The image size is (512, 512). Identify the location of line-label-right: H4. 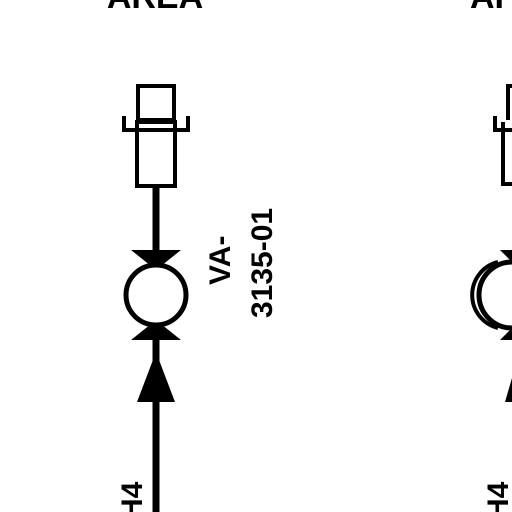
(497, 496).